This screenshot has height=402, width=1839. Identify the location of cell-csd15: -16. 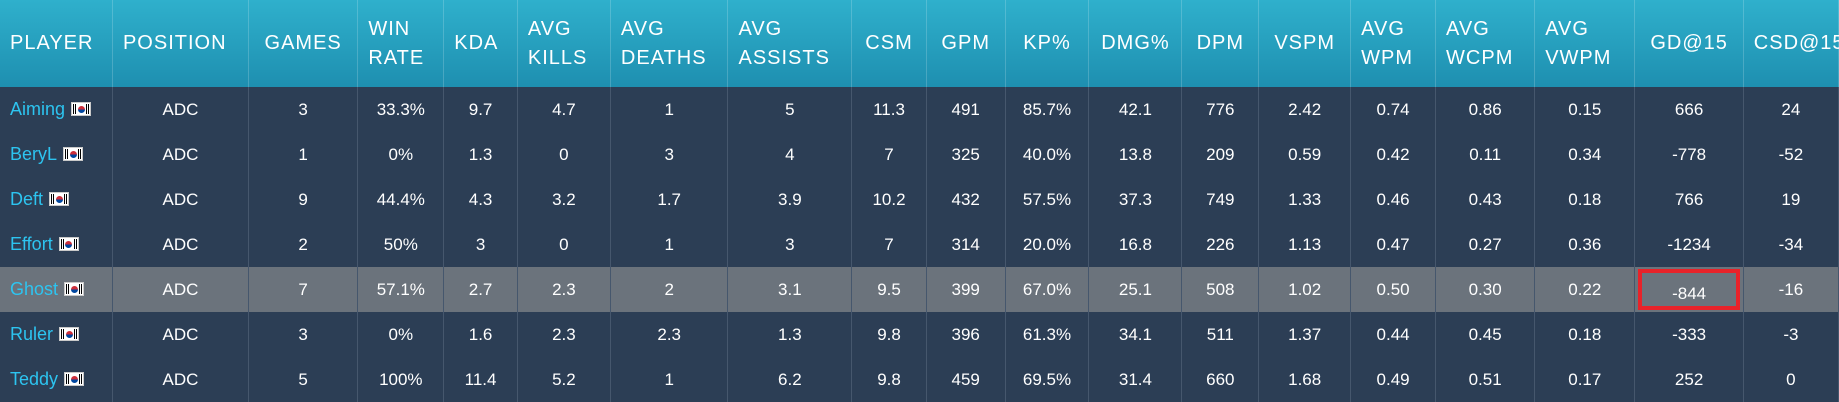
(1791, 289).